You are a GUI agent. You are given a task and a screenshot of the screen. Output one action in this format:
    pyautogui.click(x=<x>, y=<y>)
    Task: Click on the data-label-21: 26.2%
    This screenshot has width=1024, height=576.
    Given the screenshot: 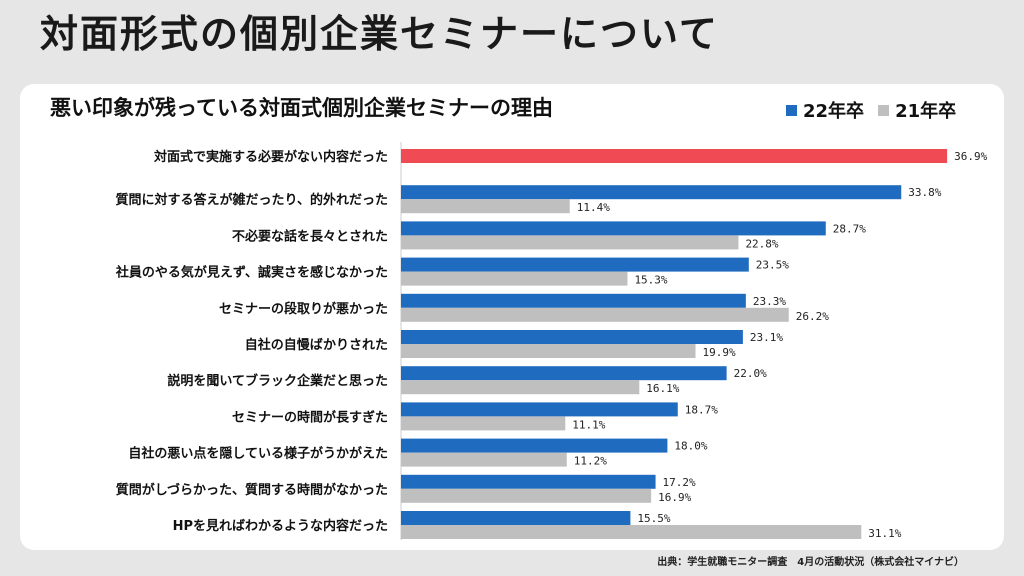 What is the action you would take?
    pyautogui.click(x=812, y=316)
    